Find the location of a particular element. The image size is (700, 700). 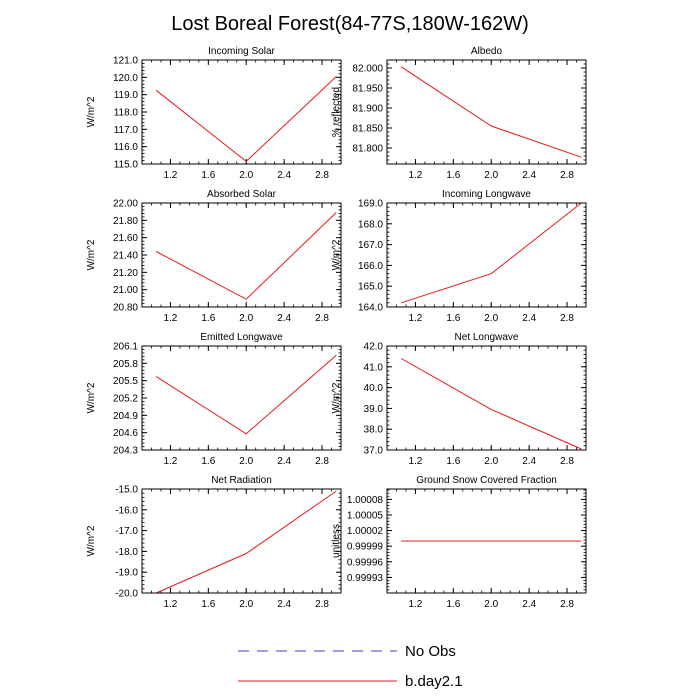

y-tick-label: 0.99996 is located at coordinates (365, 562).